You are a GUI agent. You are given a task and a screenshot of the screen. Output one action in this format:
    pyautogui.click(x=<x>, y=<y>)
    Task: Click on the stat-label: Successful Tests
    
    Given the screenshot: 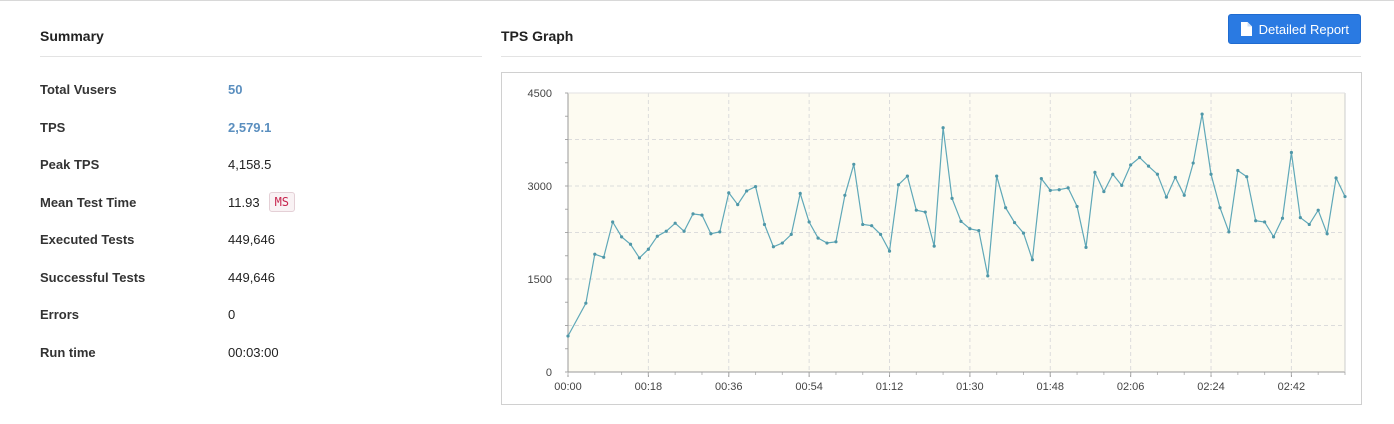 What is the action you would take?
    pyautogui.click(x=93, y=277)
    